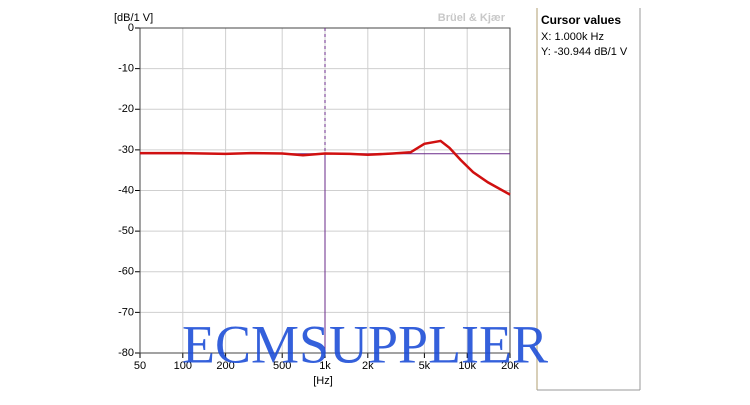 The height and width of the screenshot is (405, 750). Describe the element at coordinates (126, 272) in the screenshot. I see `y-tick-label: -60` at that location.